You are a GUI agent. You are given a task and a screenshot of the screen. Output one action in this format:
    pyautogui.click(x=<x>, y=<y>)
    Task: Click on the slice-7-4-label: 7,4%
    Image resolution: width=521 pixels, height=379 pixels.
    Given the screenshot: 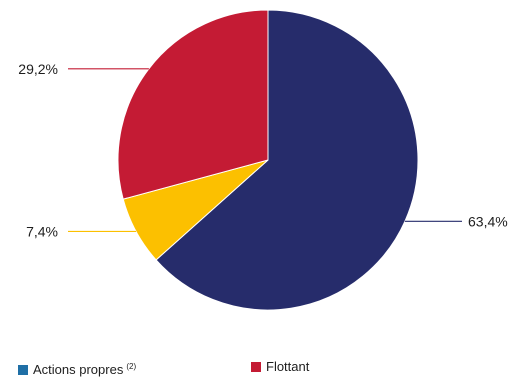 What is the action you would take?
    pyautogui.click(x=42, y=231)
    